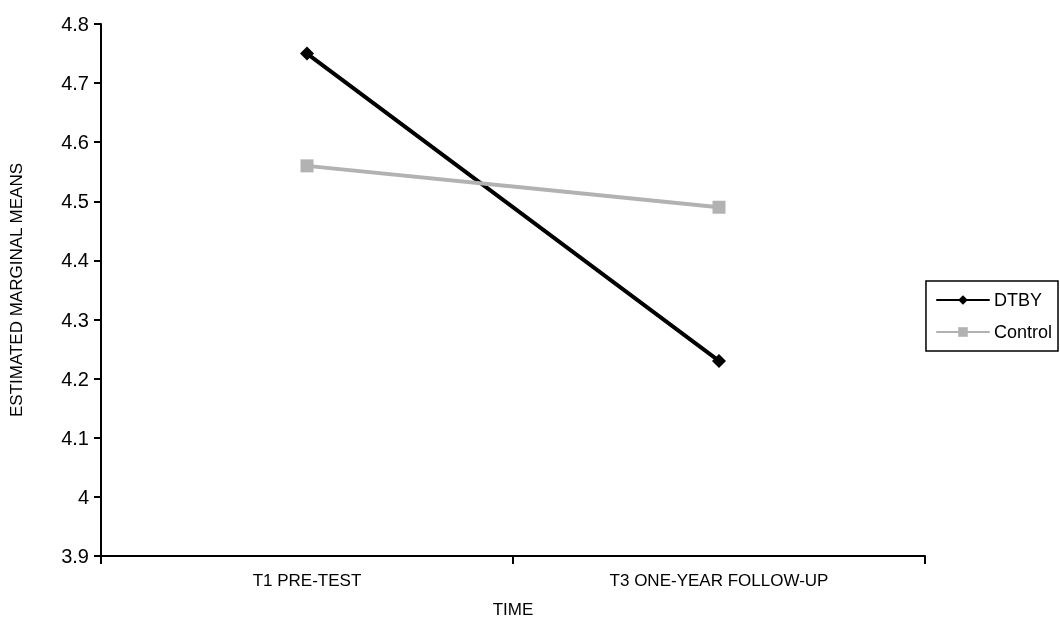 Image resolution: width=1060 pixels, height=632 pixels. Describe the element at coordinates (75, 83) in the screenshot. I see `y-tick-label: 4.7` at that location.